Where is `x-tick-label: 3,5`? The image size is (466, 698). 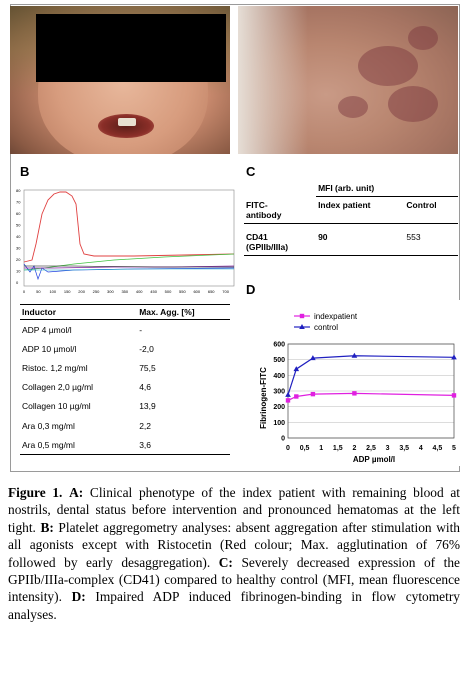 x-tick-label: 3,5 is located at coordinates (404, 448).